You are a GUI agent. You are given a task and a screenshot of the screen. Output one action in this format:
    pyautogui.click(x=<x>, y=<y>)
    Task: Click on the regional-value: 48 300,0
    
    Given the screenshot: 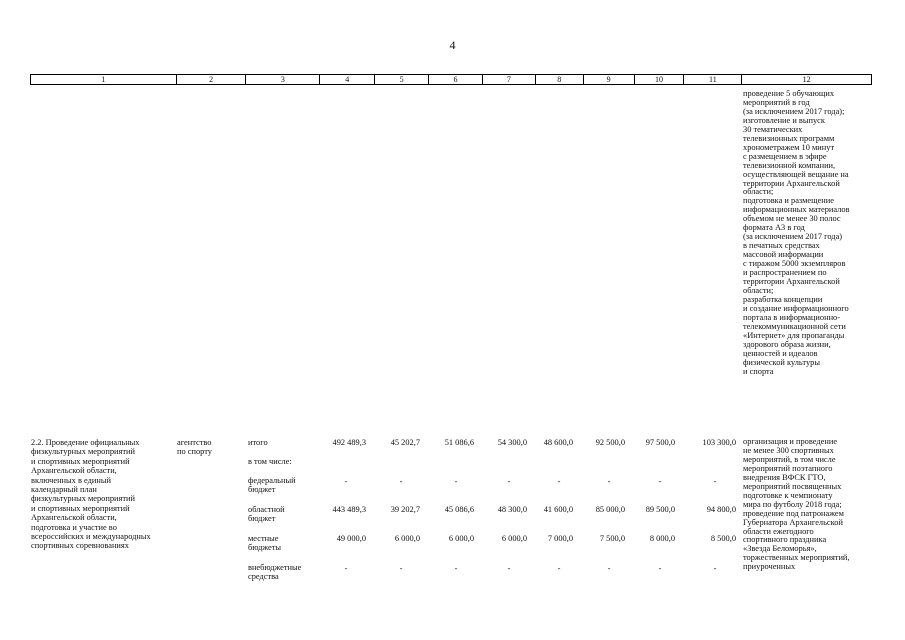 What is the action you would take?
    pyautogui.click(x=512, y=509)
    